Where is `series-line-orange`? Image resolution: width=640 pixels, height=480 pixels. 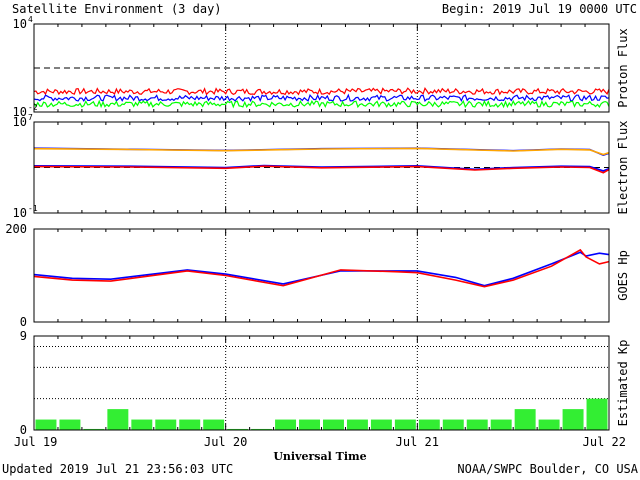 series-line-orange is located at coordinates (321, 151).